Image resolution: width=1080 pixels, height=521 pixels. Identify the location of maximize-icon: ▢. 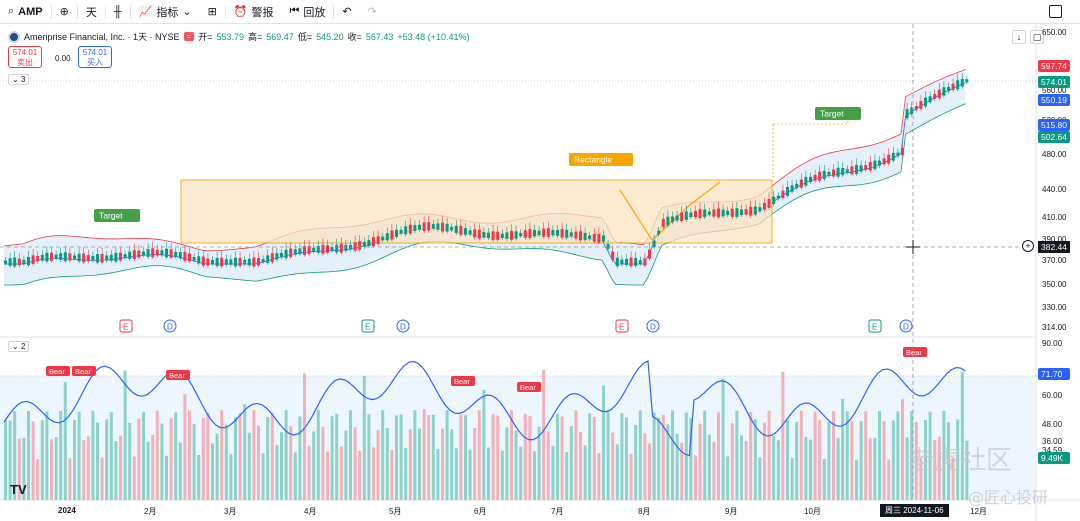
(1037, 37).